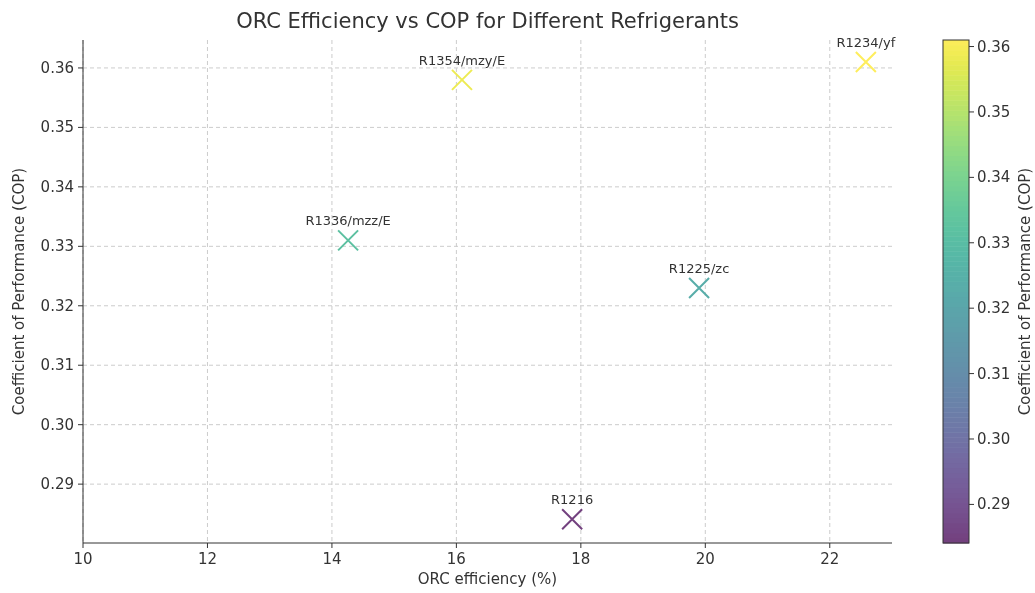  What do you see at coordinates (462, 60) in the screenshot?
I see `annotation: R1354/mzy/E` at bounding box center [462, 60].